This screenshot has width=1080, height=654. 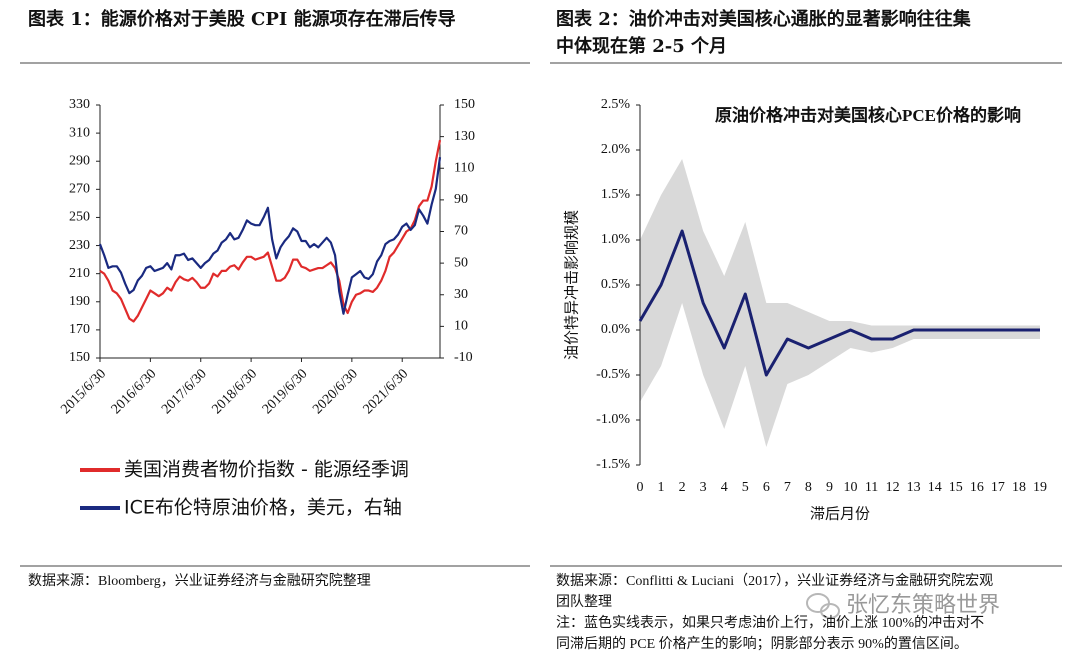 What do you see at coordinates (787, 487) in the screenshot?
I see `x-tick-label: 7` at bounding box center [787, 487].